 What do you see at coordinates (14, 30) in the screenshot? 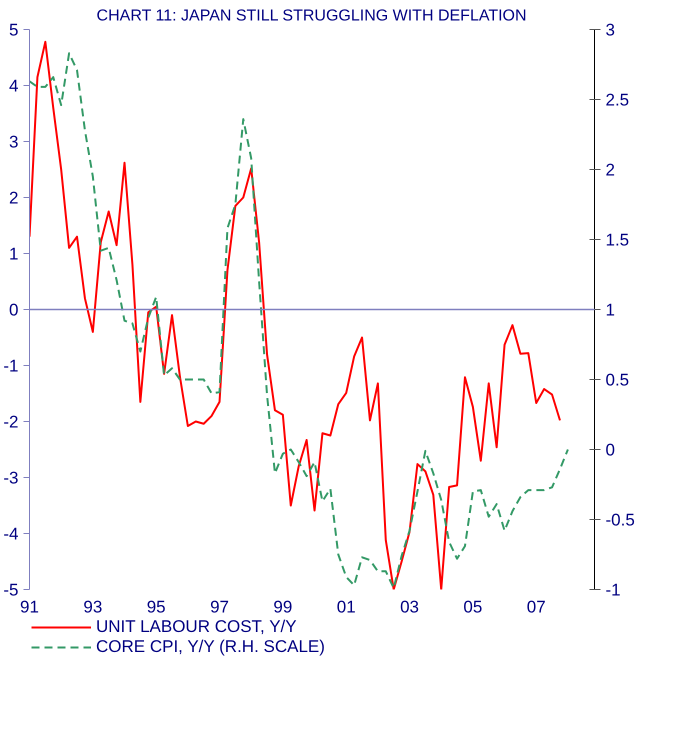
I see `y-tick-label: 5` at bounding box center [14, 30].